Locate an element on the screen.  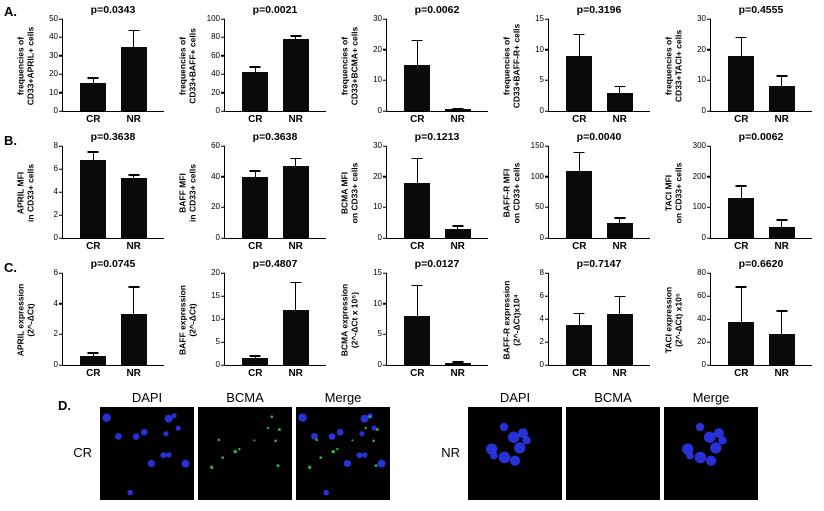
y-axis-title-line: CD33+BAFF-R+ cells is located at coordinates (515, 65).